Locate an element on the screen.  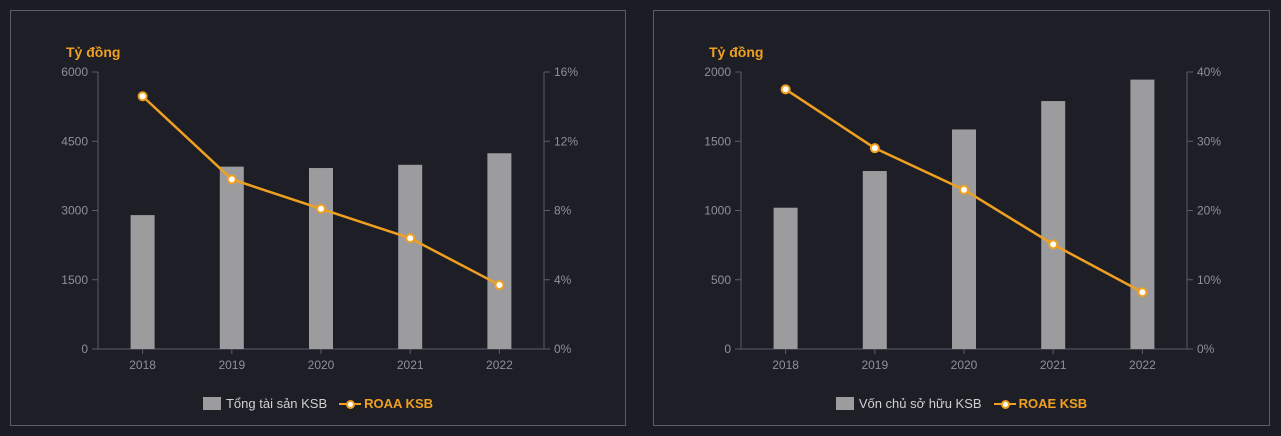
y2-tick-label: 12% is located at coordinates (566, 141).